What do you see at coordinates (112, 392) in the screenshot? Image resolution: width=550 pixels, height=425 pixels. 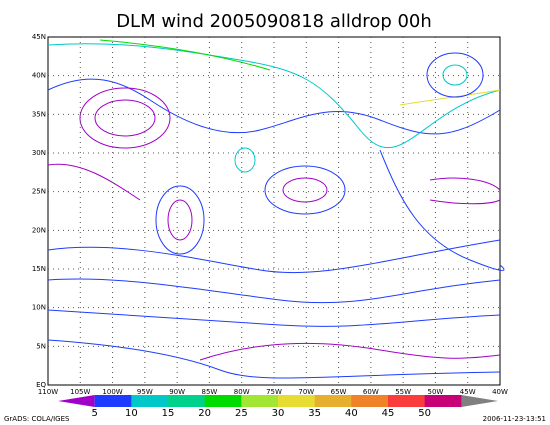 I see `lon-label: 100W` at bounding box center [112, 392].